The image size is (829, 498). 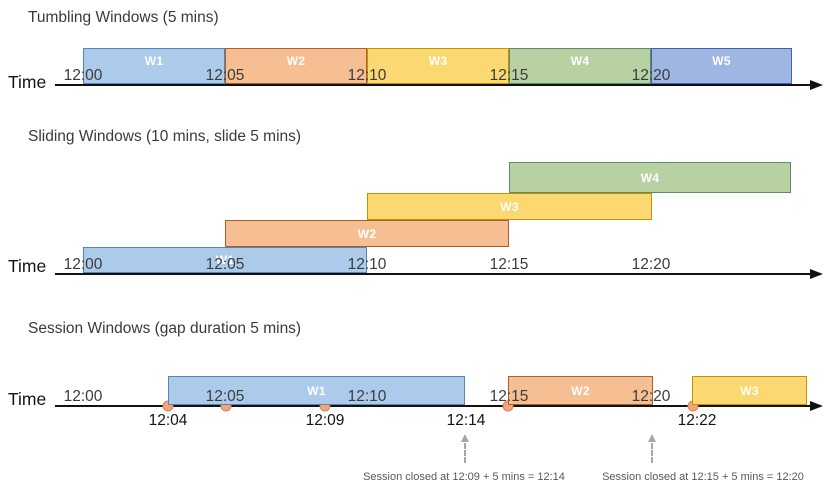 What do you see at coordinates (325, 420) in the screenshot?
I see `event-time-label: 12:09` at bounding box center [325, 420].